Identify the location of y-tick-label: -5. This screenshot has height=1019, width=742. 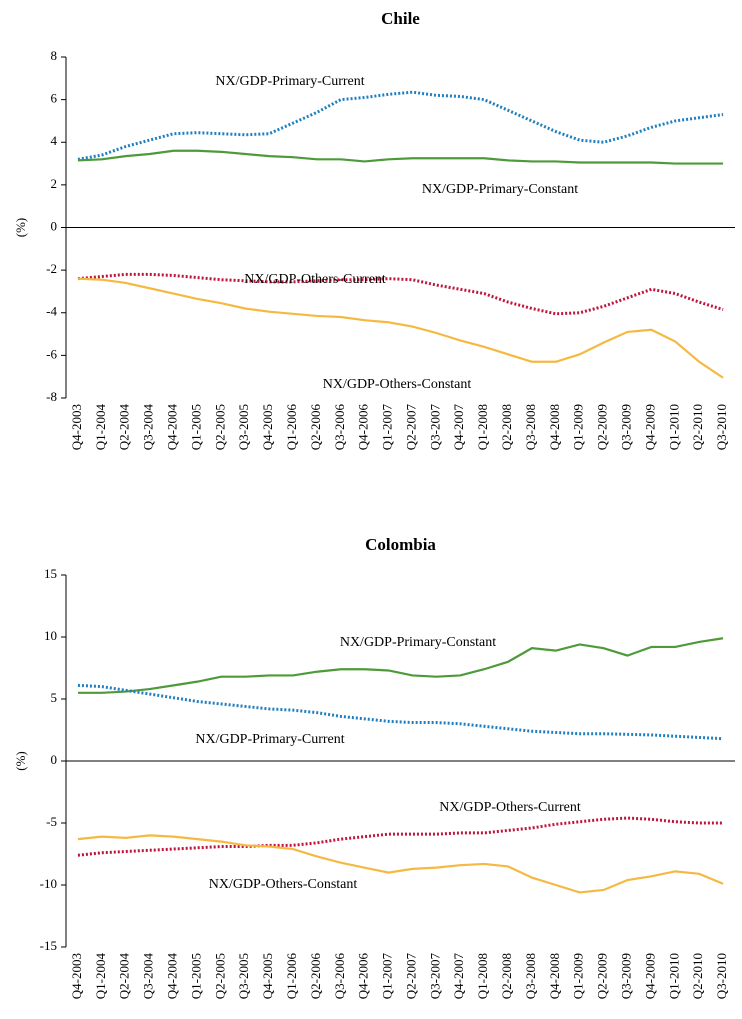
(51, 821).